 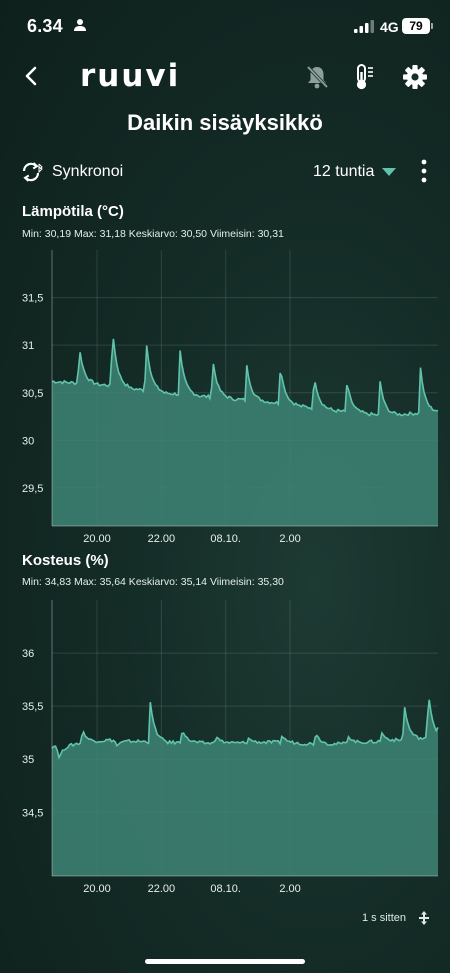 What do you see at coordinates (65, 560) in the screenshot?
I see `humidity-chart-title: Kosteus (%)` at bounding box center [65, 560].